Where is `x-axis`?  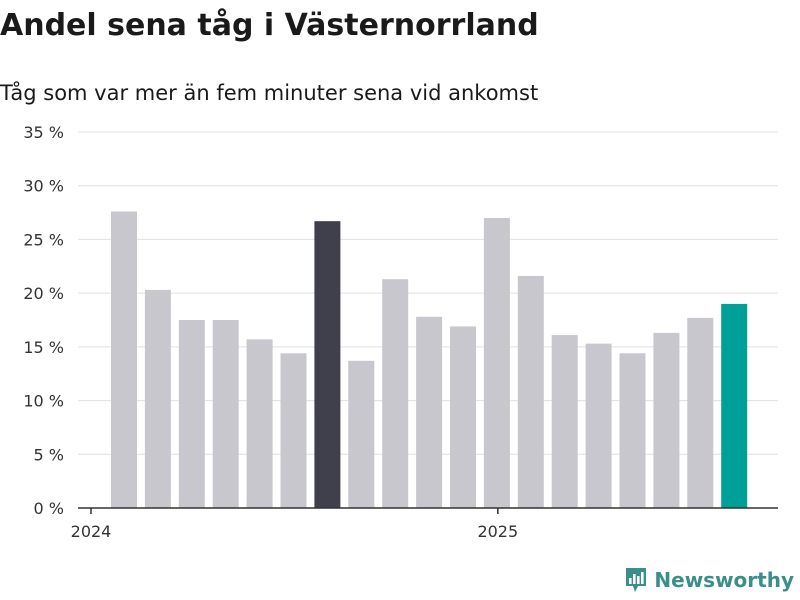 x-axis is located at coordinates (428, 510).